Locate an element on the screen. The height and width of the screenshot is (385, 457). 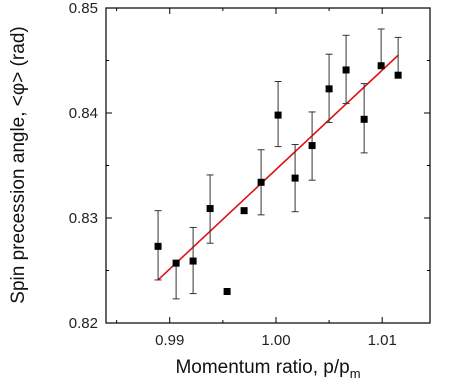
x-tick-label: 1.01 is located at coordinates (382, 340).